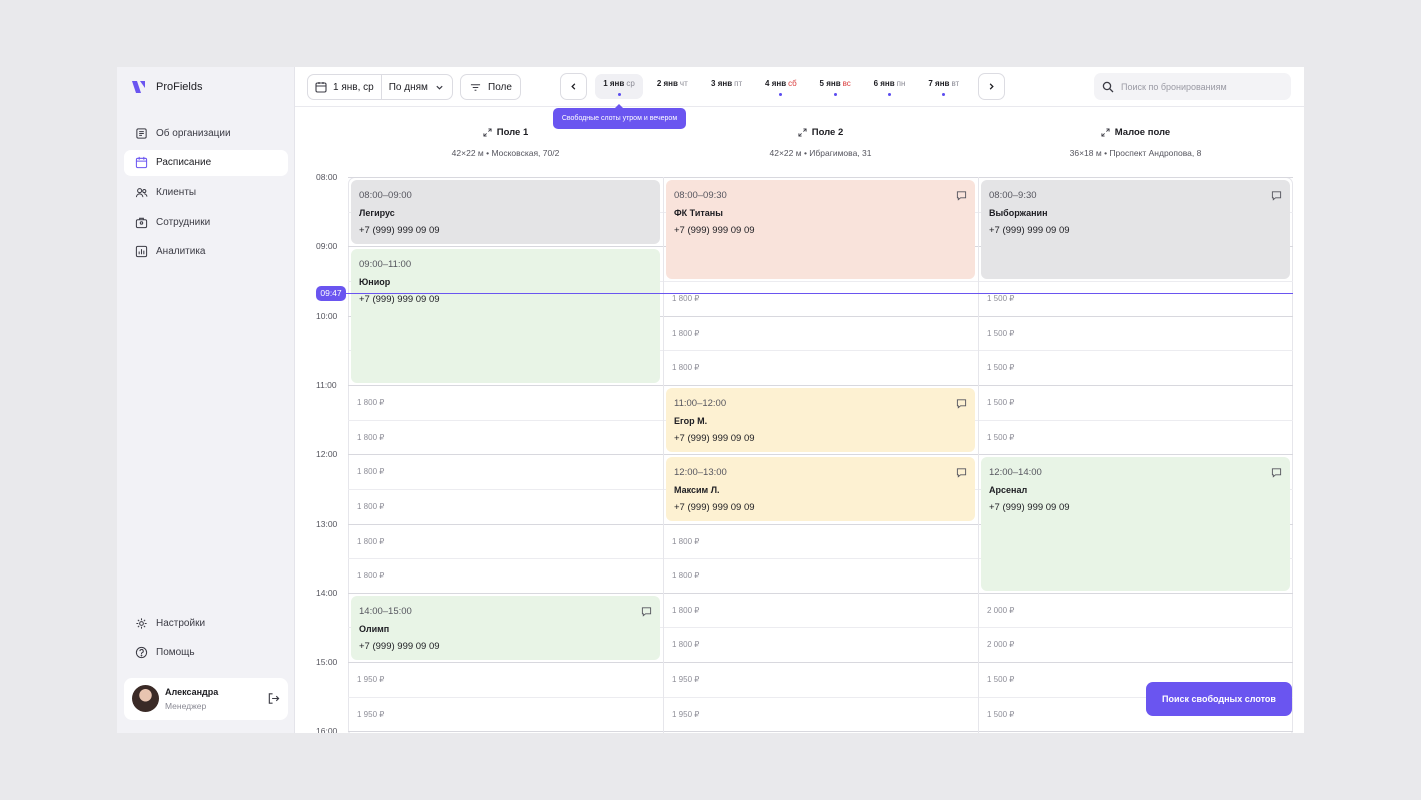  Describe the element at coordinates (1135, 132) in the screenshot. I see `field-title: Малое поле` at that location.